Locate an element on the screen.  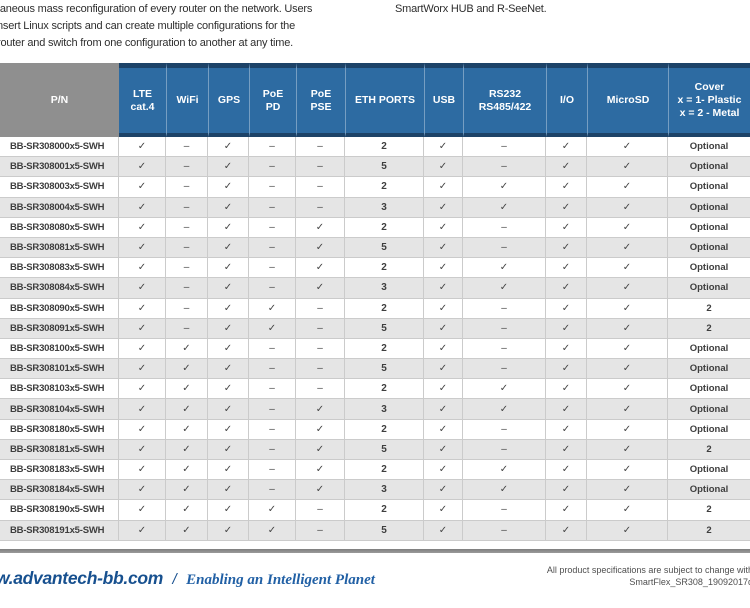
cell-pn: BB-SR308091x5-SWH is located at coordinates (59, 328).